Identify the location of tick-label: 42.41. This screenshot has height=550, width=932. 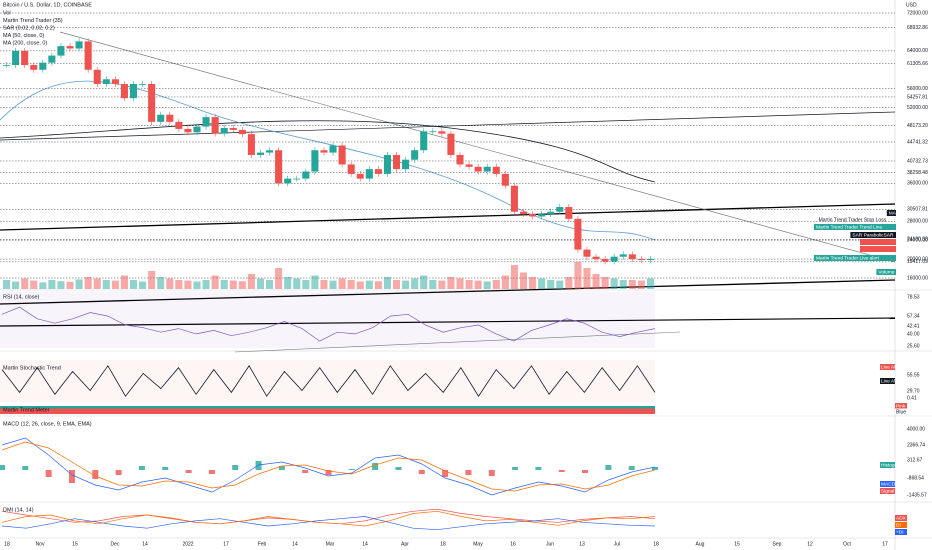
(913, 326).